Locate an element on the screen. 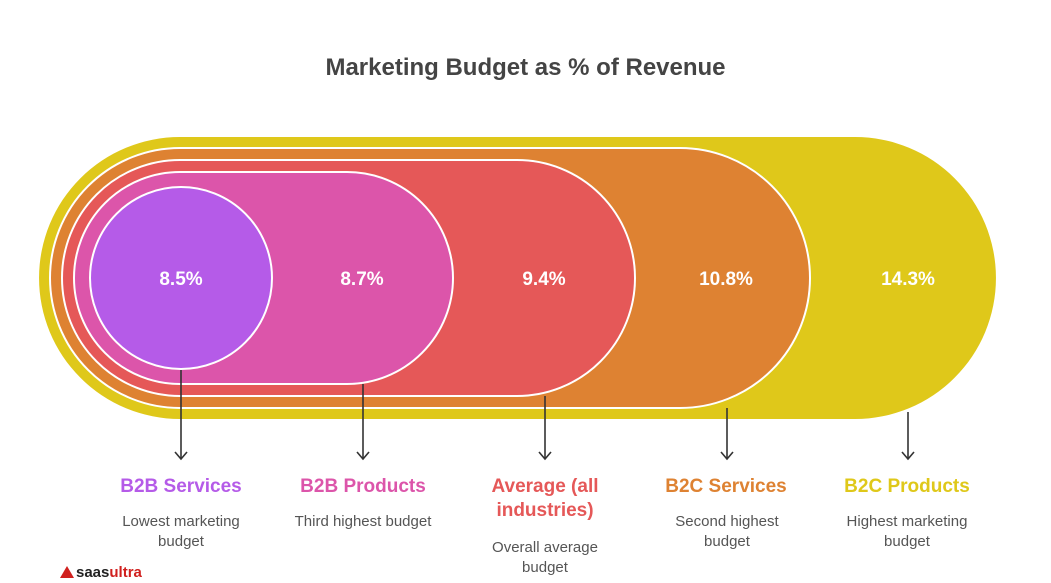  label-b2c-products: B2C Products is located at coordinates (907, 486).